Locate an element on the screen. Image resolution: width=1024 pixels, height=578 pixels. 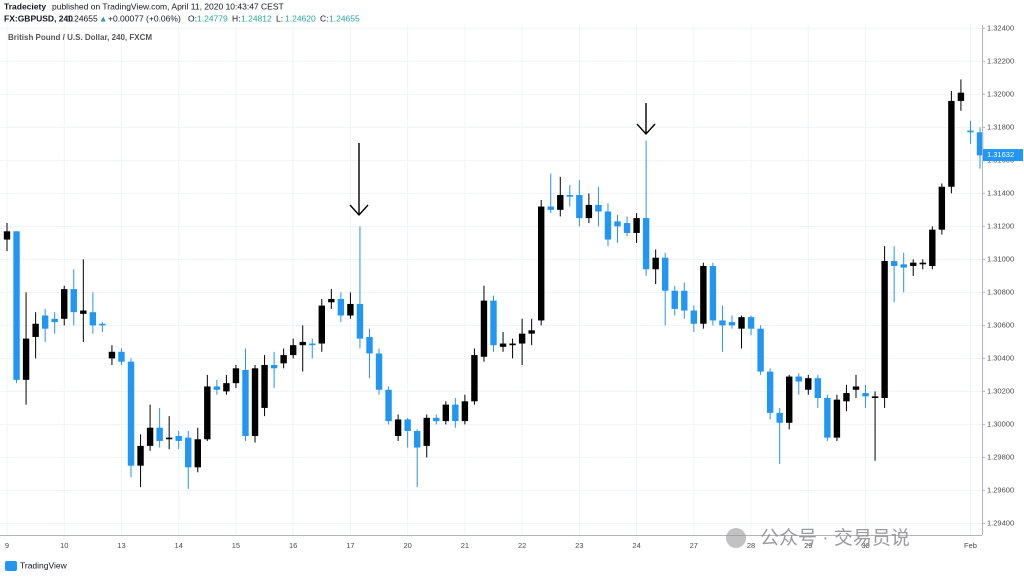
watermark-icon is located at coordinates (736, 538).